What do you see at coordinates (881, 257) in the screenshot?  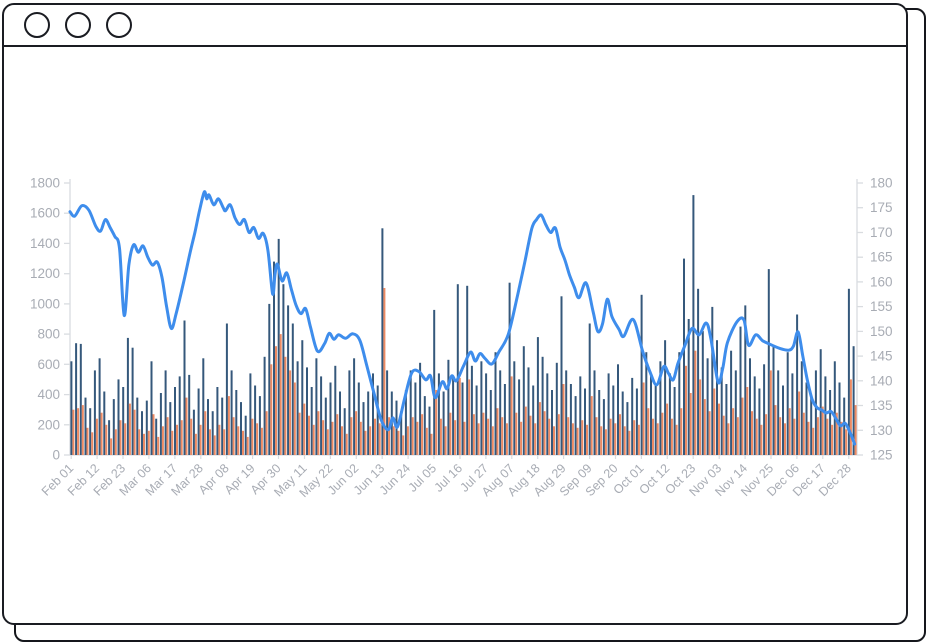 I see `right-axis-tick-label: 165` at bounding box center [881, 257].